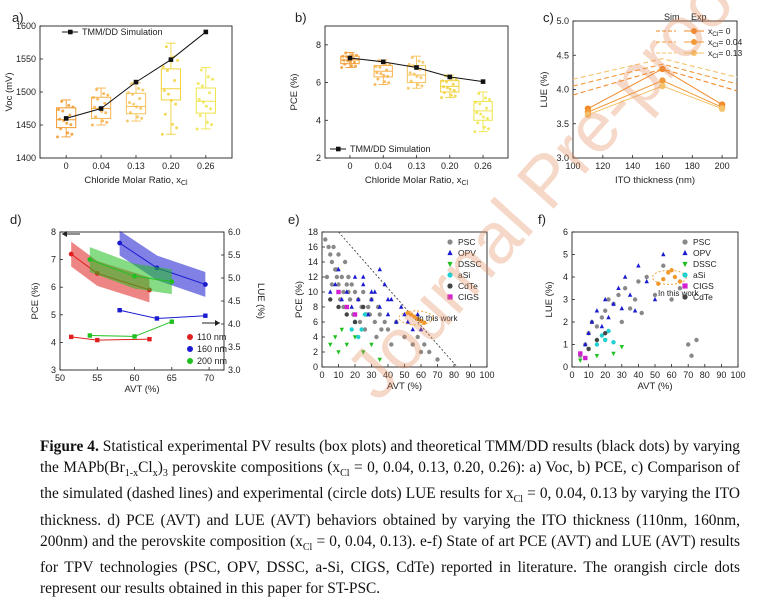 The height and width of the screenshot is (607, 758). Describe the element at coordinates (155, 473) in the screenshot. I see `caption-subscript: x` at that location.